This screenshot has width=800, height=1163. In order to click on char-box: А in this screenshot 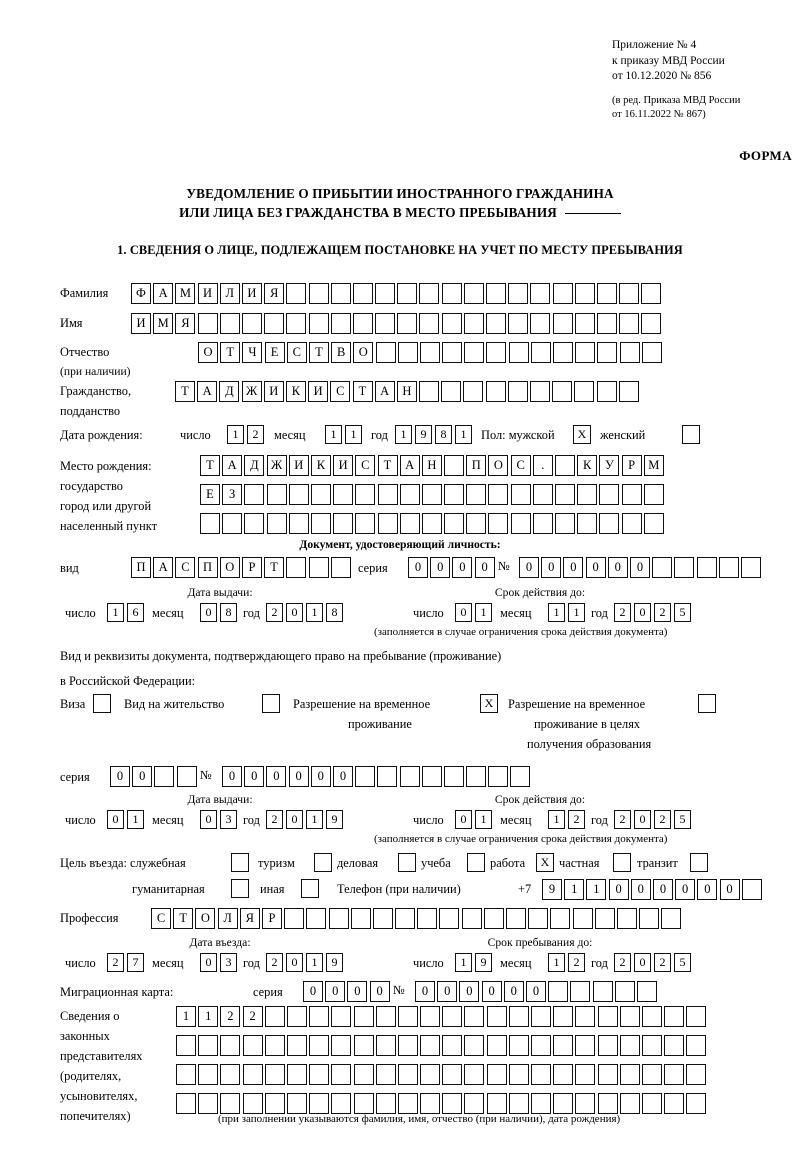, I will do `click(409, 465)`.